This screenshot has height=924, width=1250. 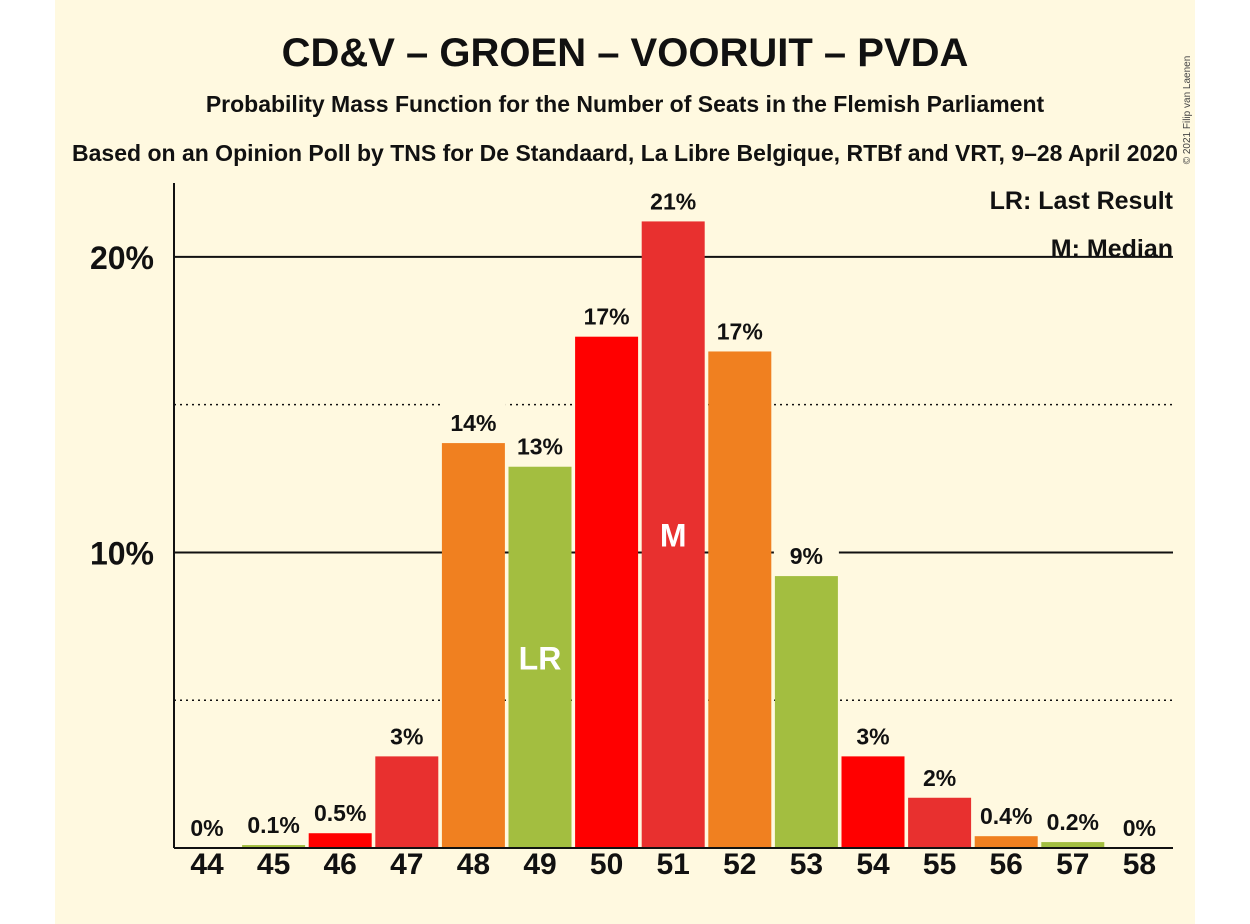 I want to click on copyright-note: © 2021 Filip van Laenen, so click(x=1187, y=110).